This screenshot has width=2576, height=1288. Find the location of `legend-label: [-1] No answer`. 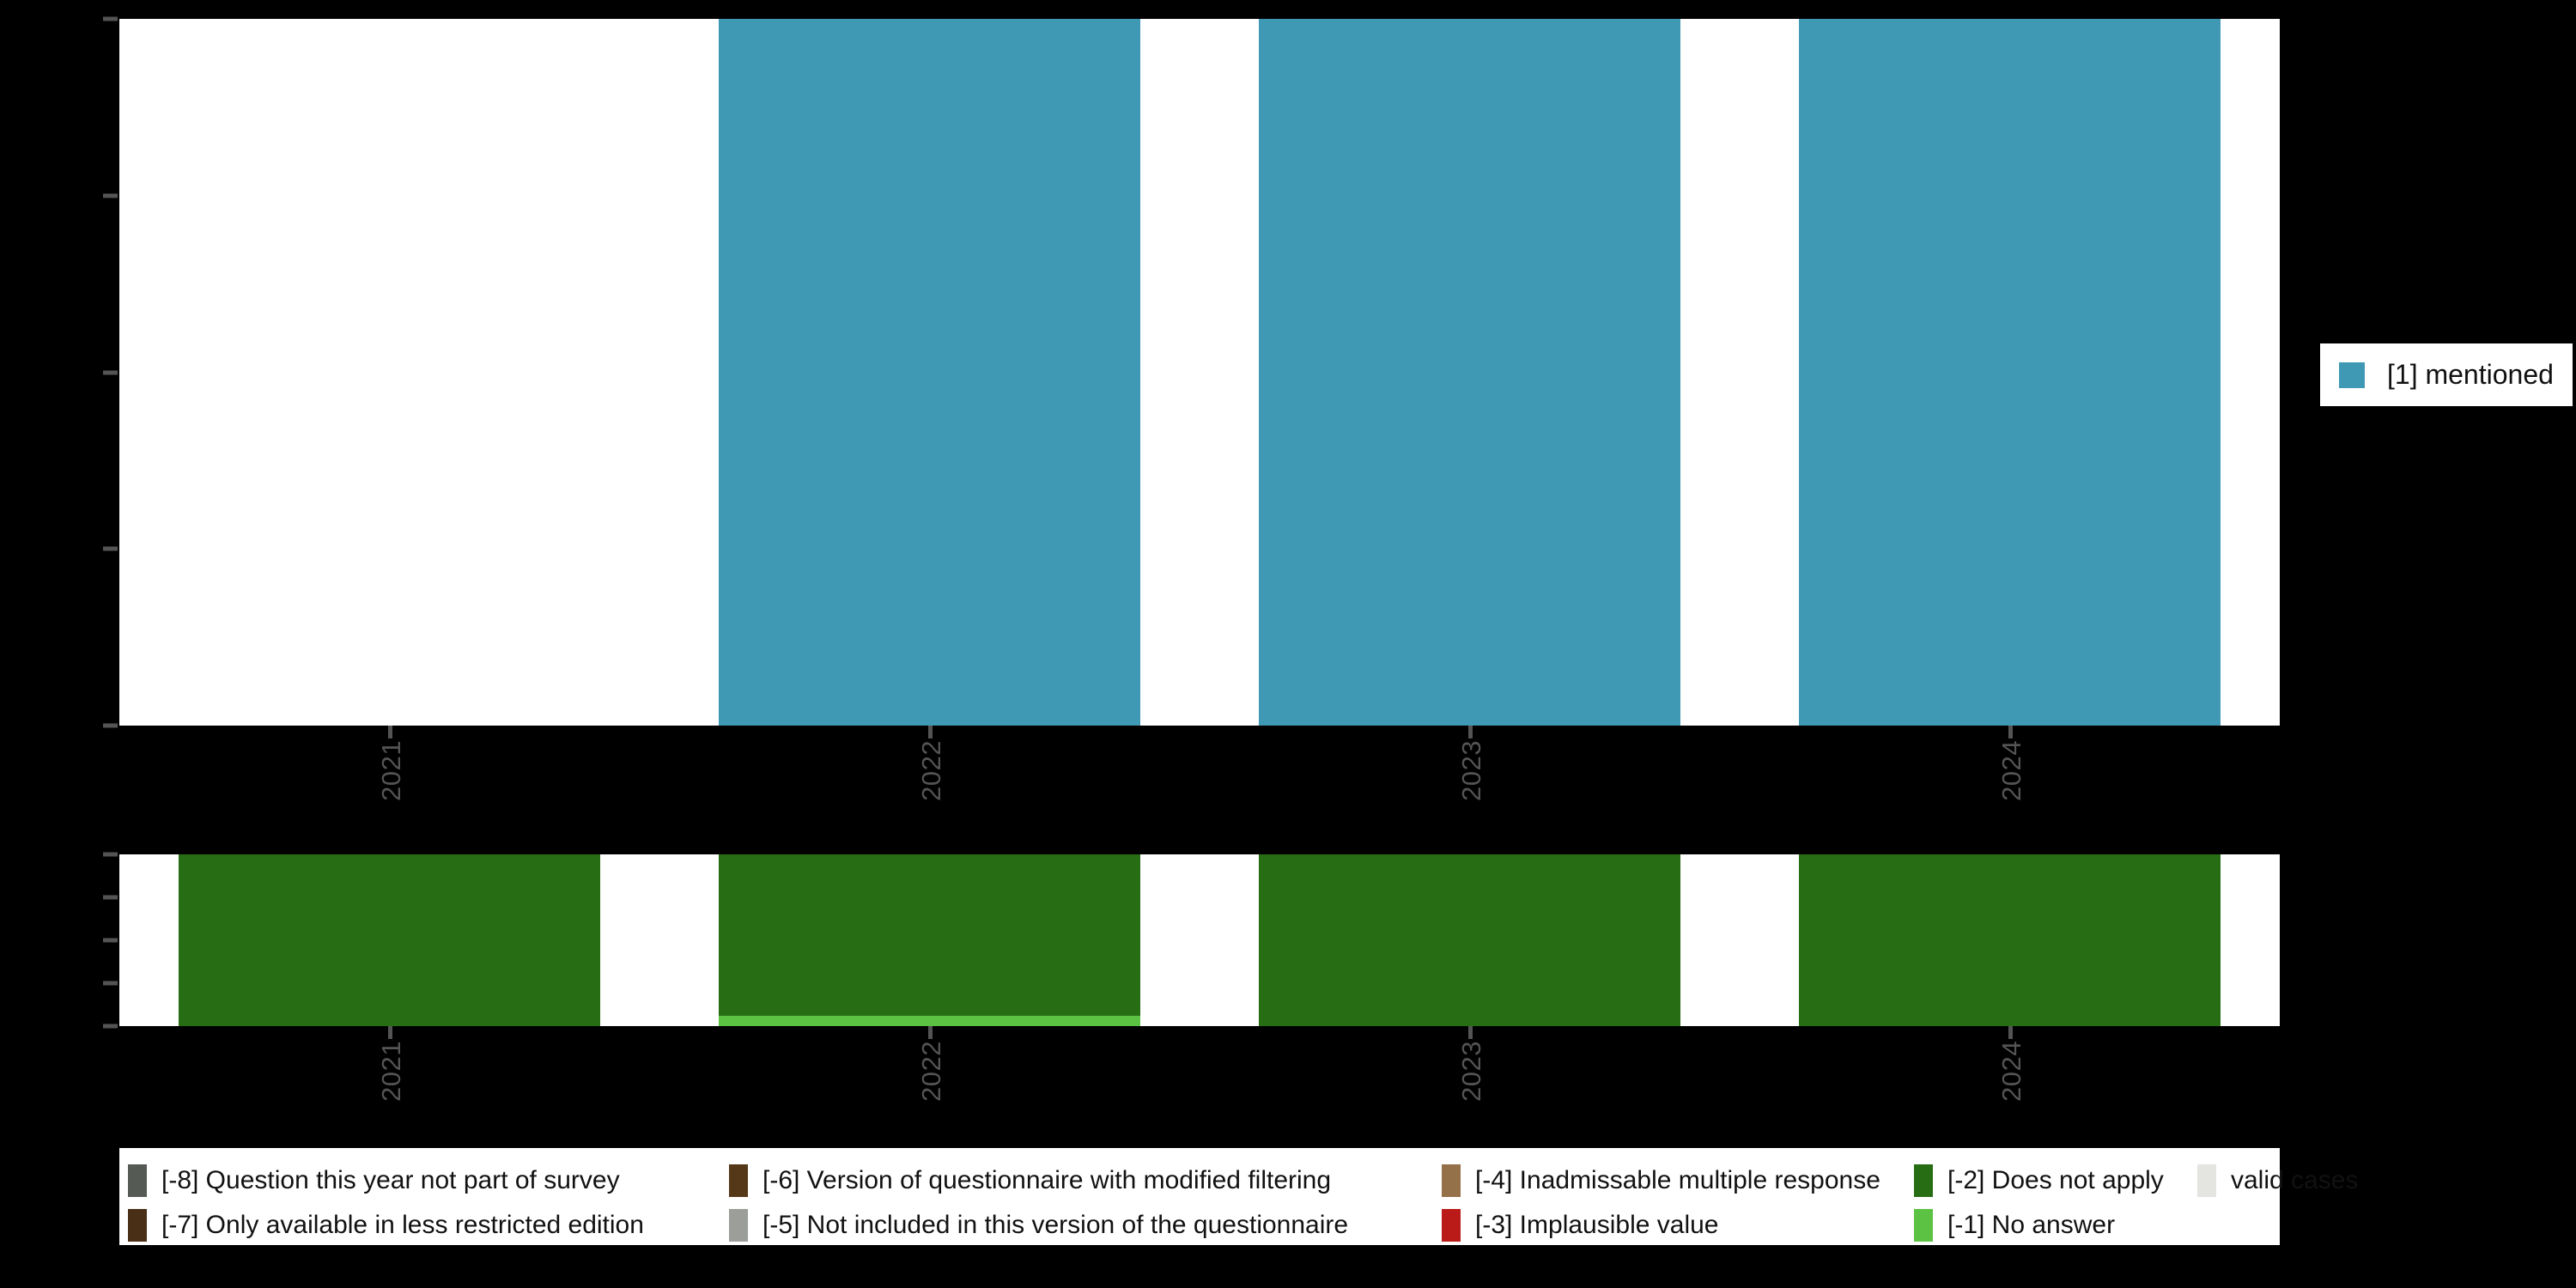

legend-label: [-1] No answer is located at coordinates (2032, 1225).